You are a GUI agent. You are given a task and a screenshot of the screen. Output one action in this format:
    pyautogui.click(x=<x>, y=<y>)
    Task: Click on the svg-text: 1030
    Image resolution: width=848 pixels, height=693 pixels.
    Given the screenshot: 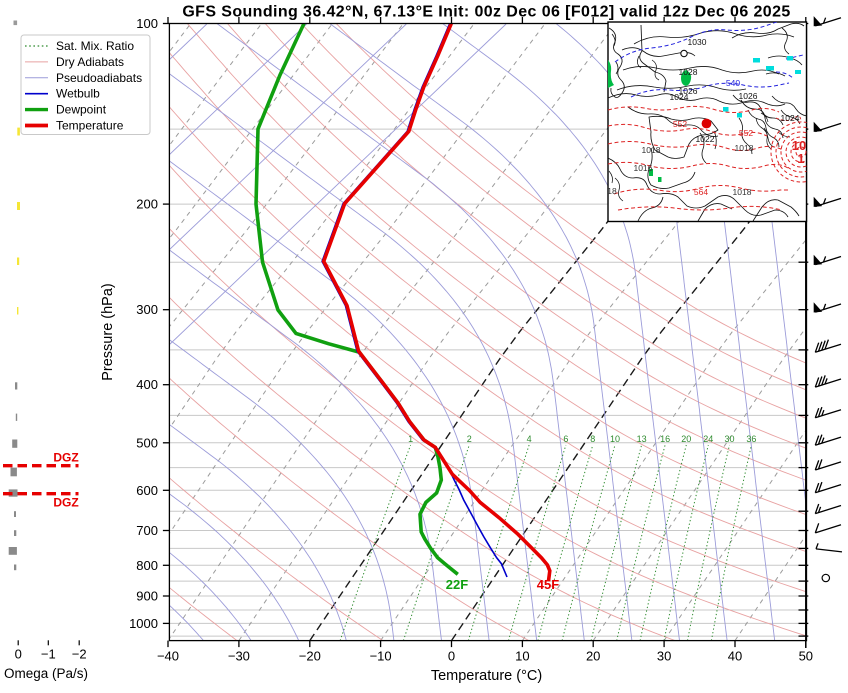 What is the action you would take?
    pyautogui.click(x=697, y=42)
    